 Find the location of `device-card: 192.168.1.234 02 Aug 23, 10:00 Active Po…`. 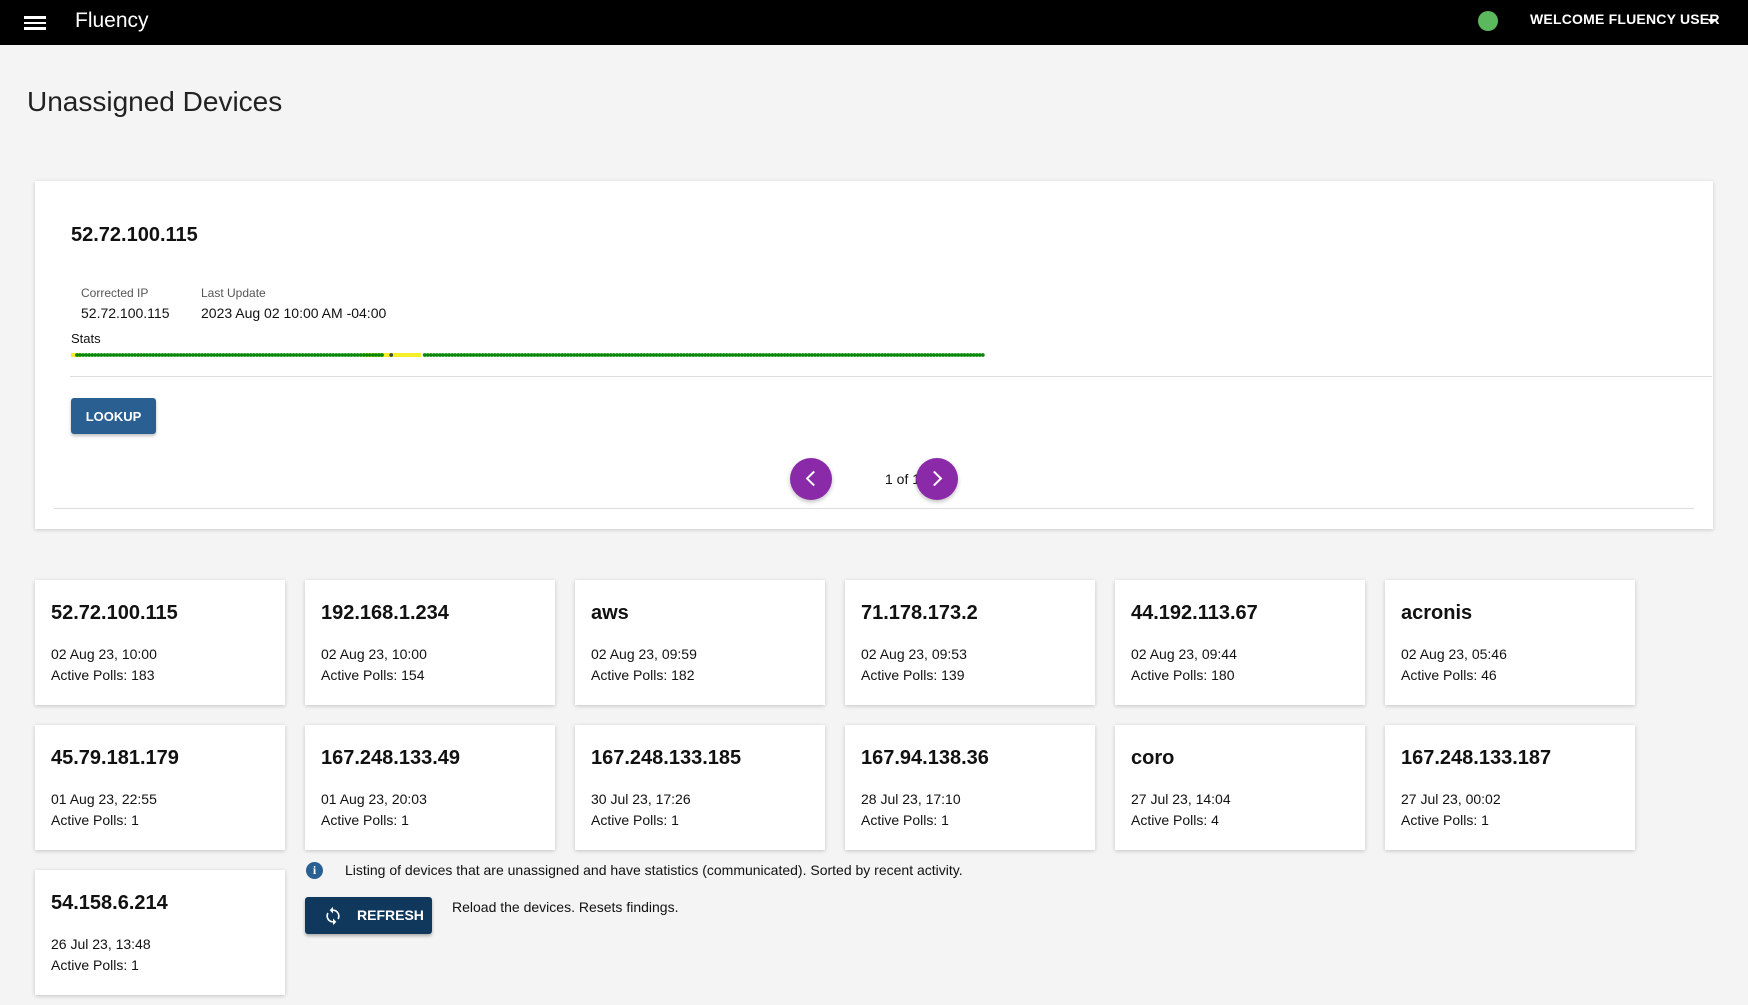

device-card: 192.168.1.234 02 Aug 23, 10:00 Active Po… is located at coordinates (430, 642).